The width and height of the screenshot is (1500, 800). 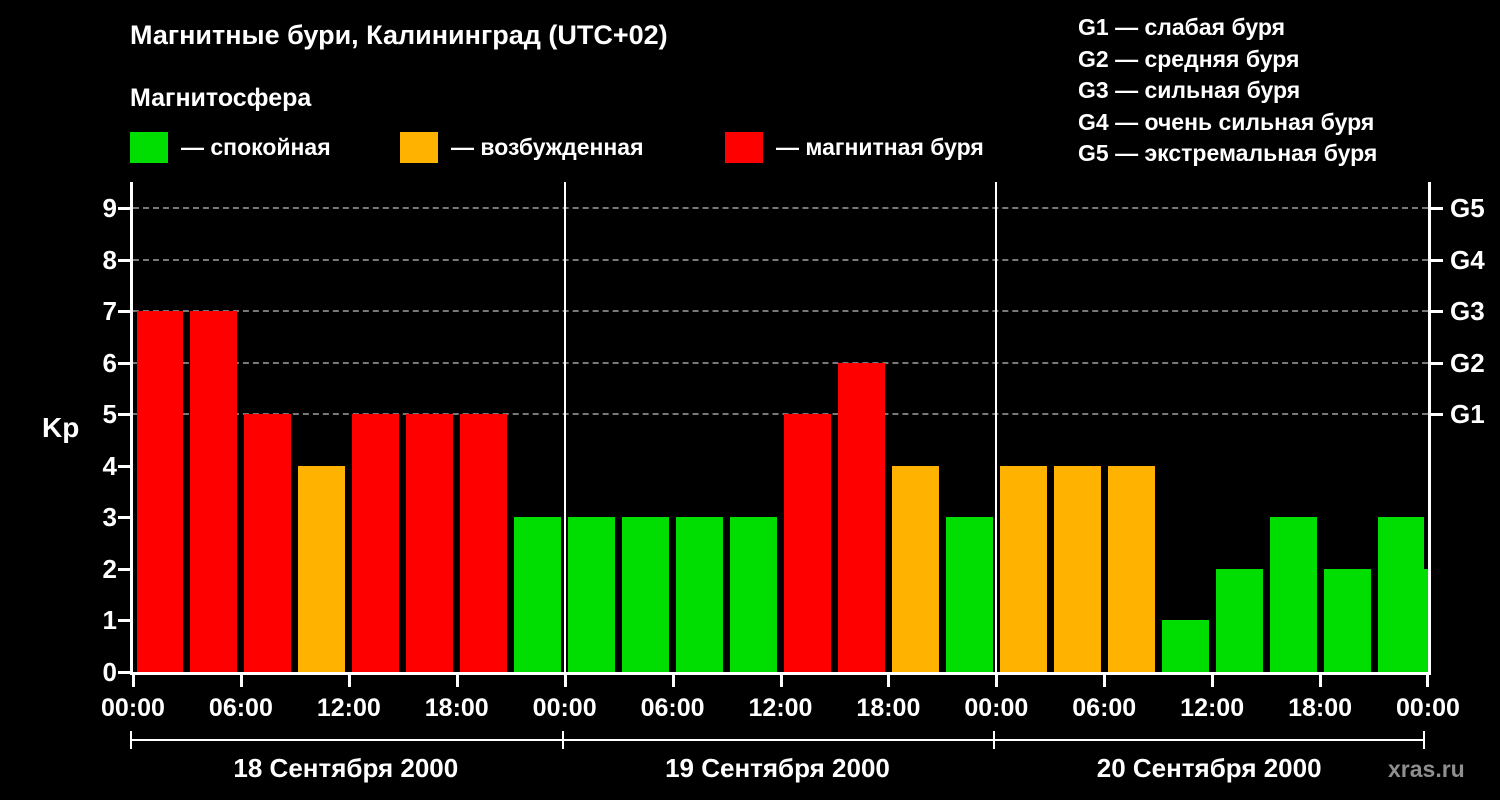 What do you see at coordinates (109, 414) in the screenshot?
I see `y-axis-label: 5` at bounding box center [109, 414].